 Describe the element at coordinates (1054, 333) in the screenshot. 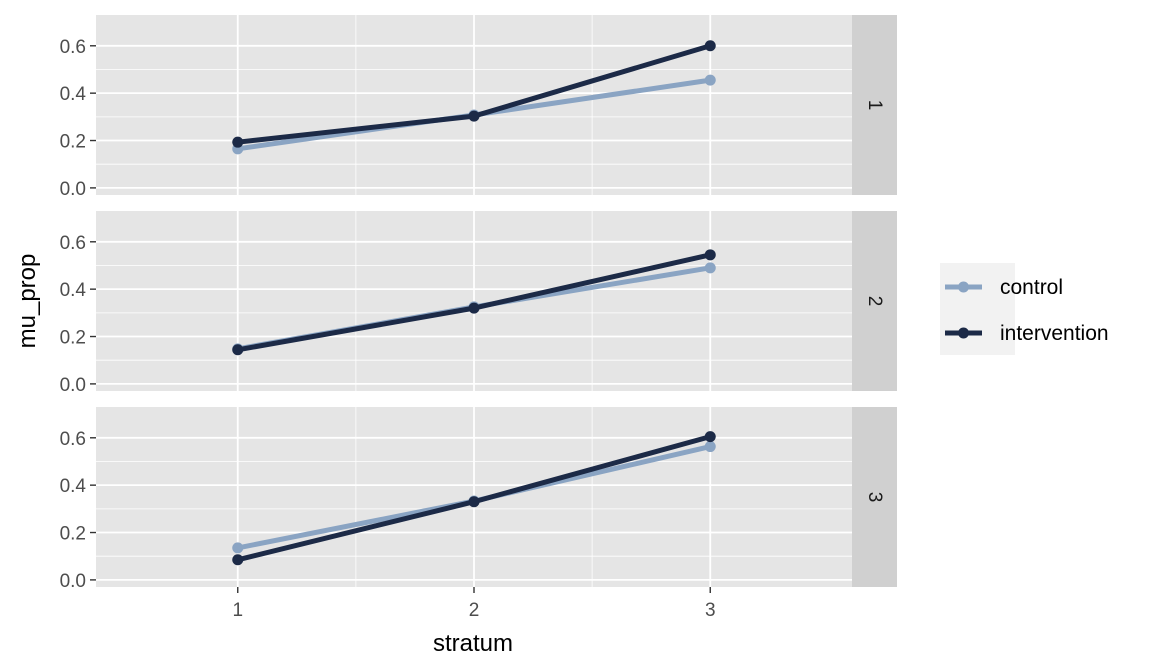

I see `legend-label: intervention` at that location.